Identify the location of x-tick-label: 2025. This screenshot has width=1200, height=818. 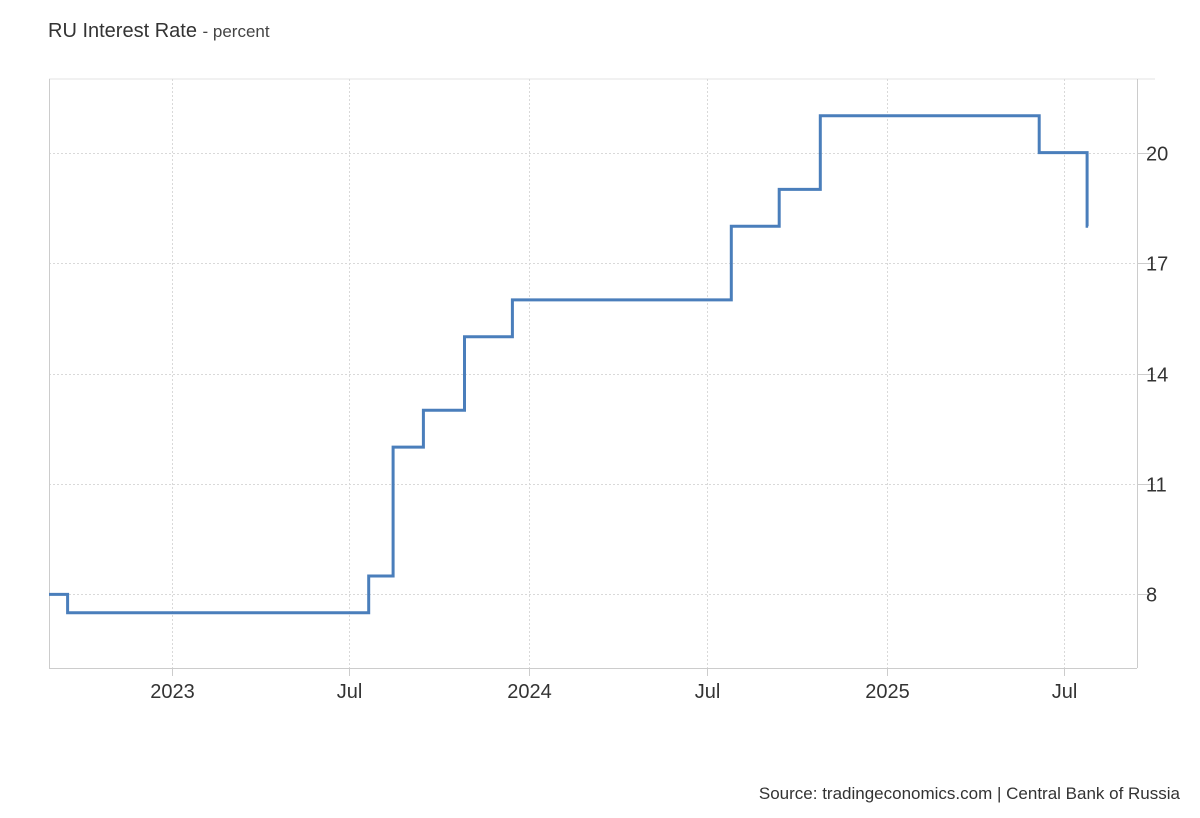
(887, 692).